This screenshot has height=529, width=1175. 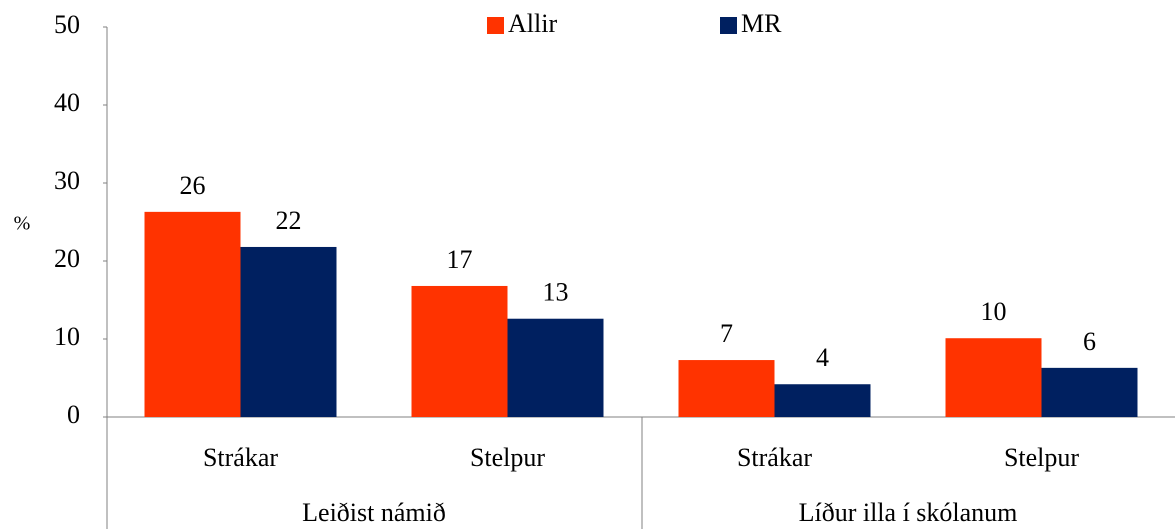 What do you see at coordinates (761, 23) in the screenshot?
I see `legend-label: MR` at bounding box center [761, 23].